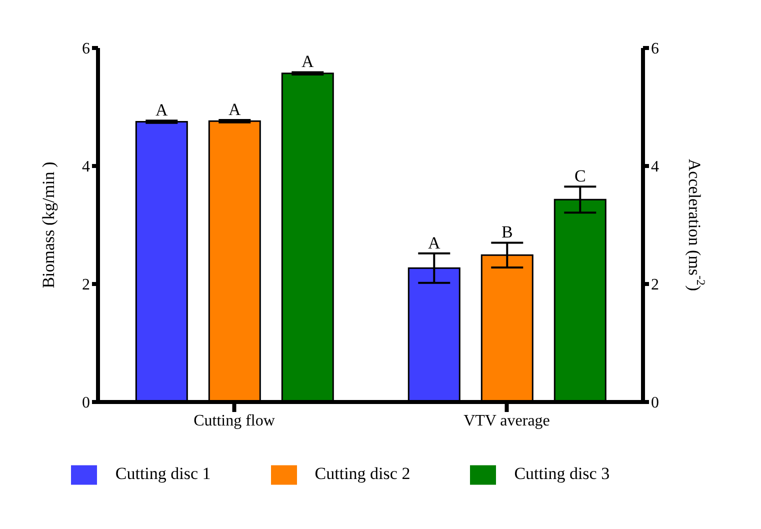 The height and width of the screenshot is (529, 761). What do you see at coordinates (362, 473) in the screenshot?
I see `legend-label: Cutting disc 2` at bounding box center [362, 473].